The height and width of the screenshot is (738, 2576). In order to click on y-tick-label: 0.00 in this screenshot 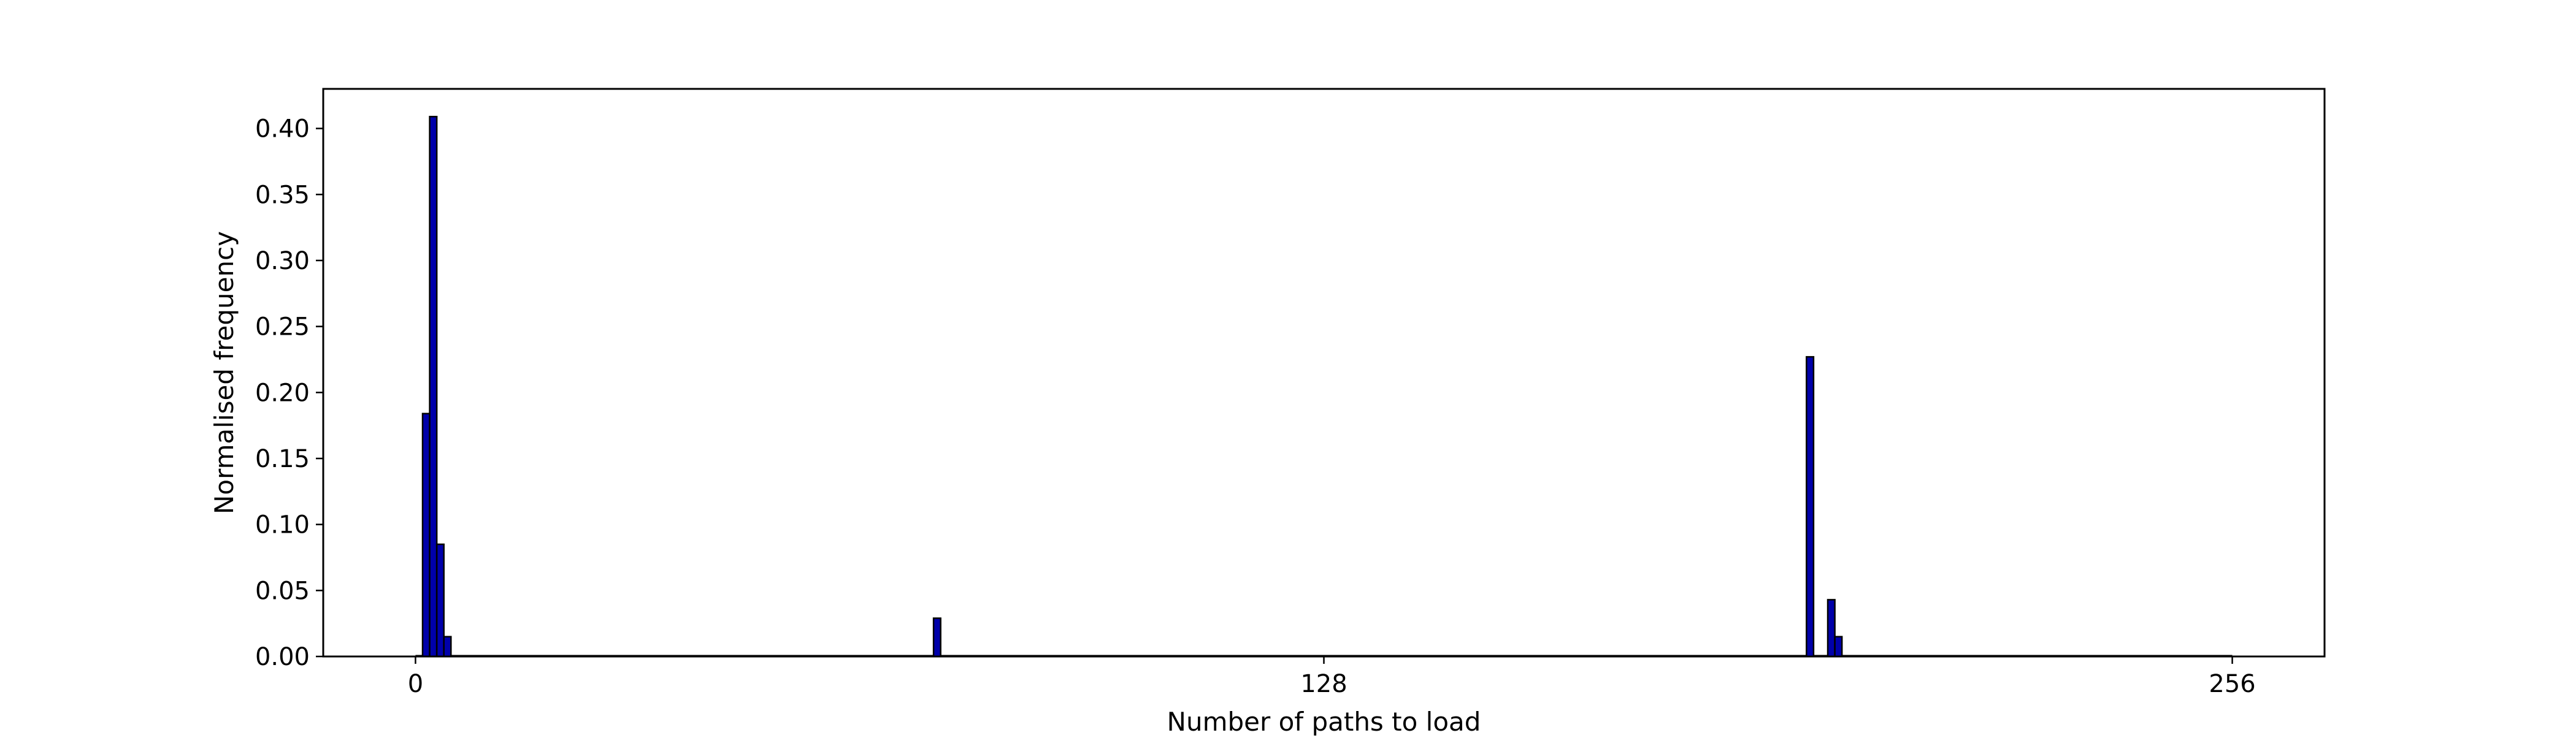, I will do `click(282, 657)`.